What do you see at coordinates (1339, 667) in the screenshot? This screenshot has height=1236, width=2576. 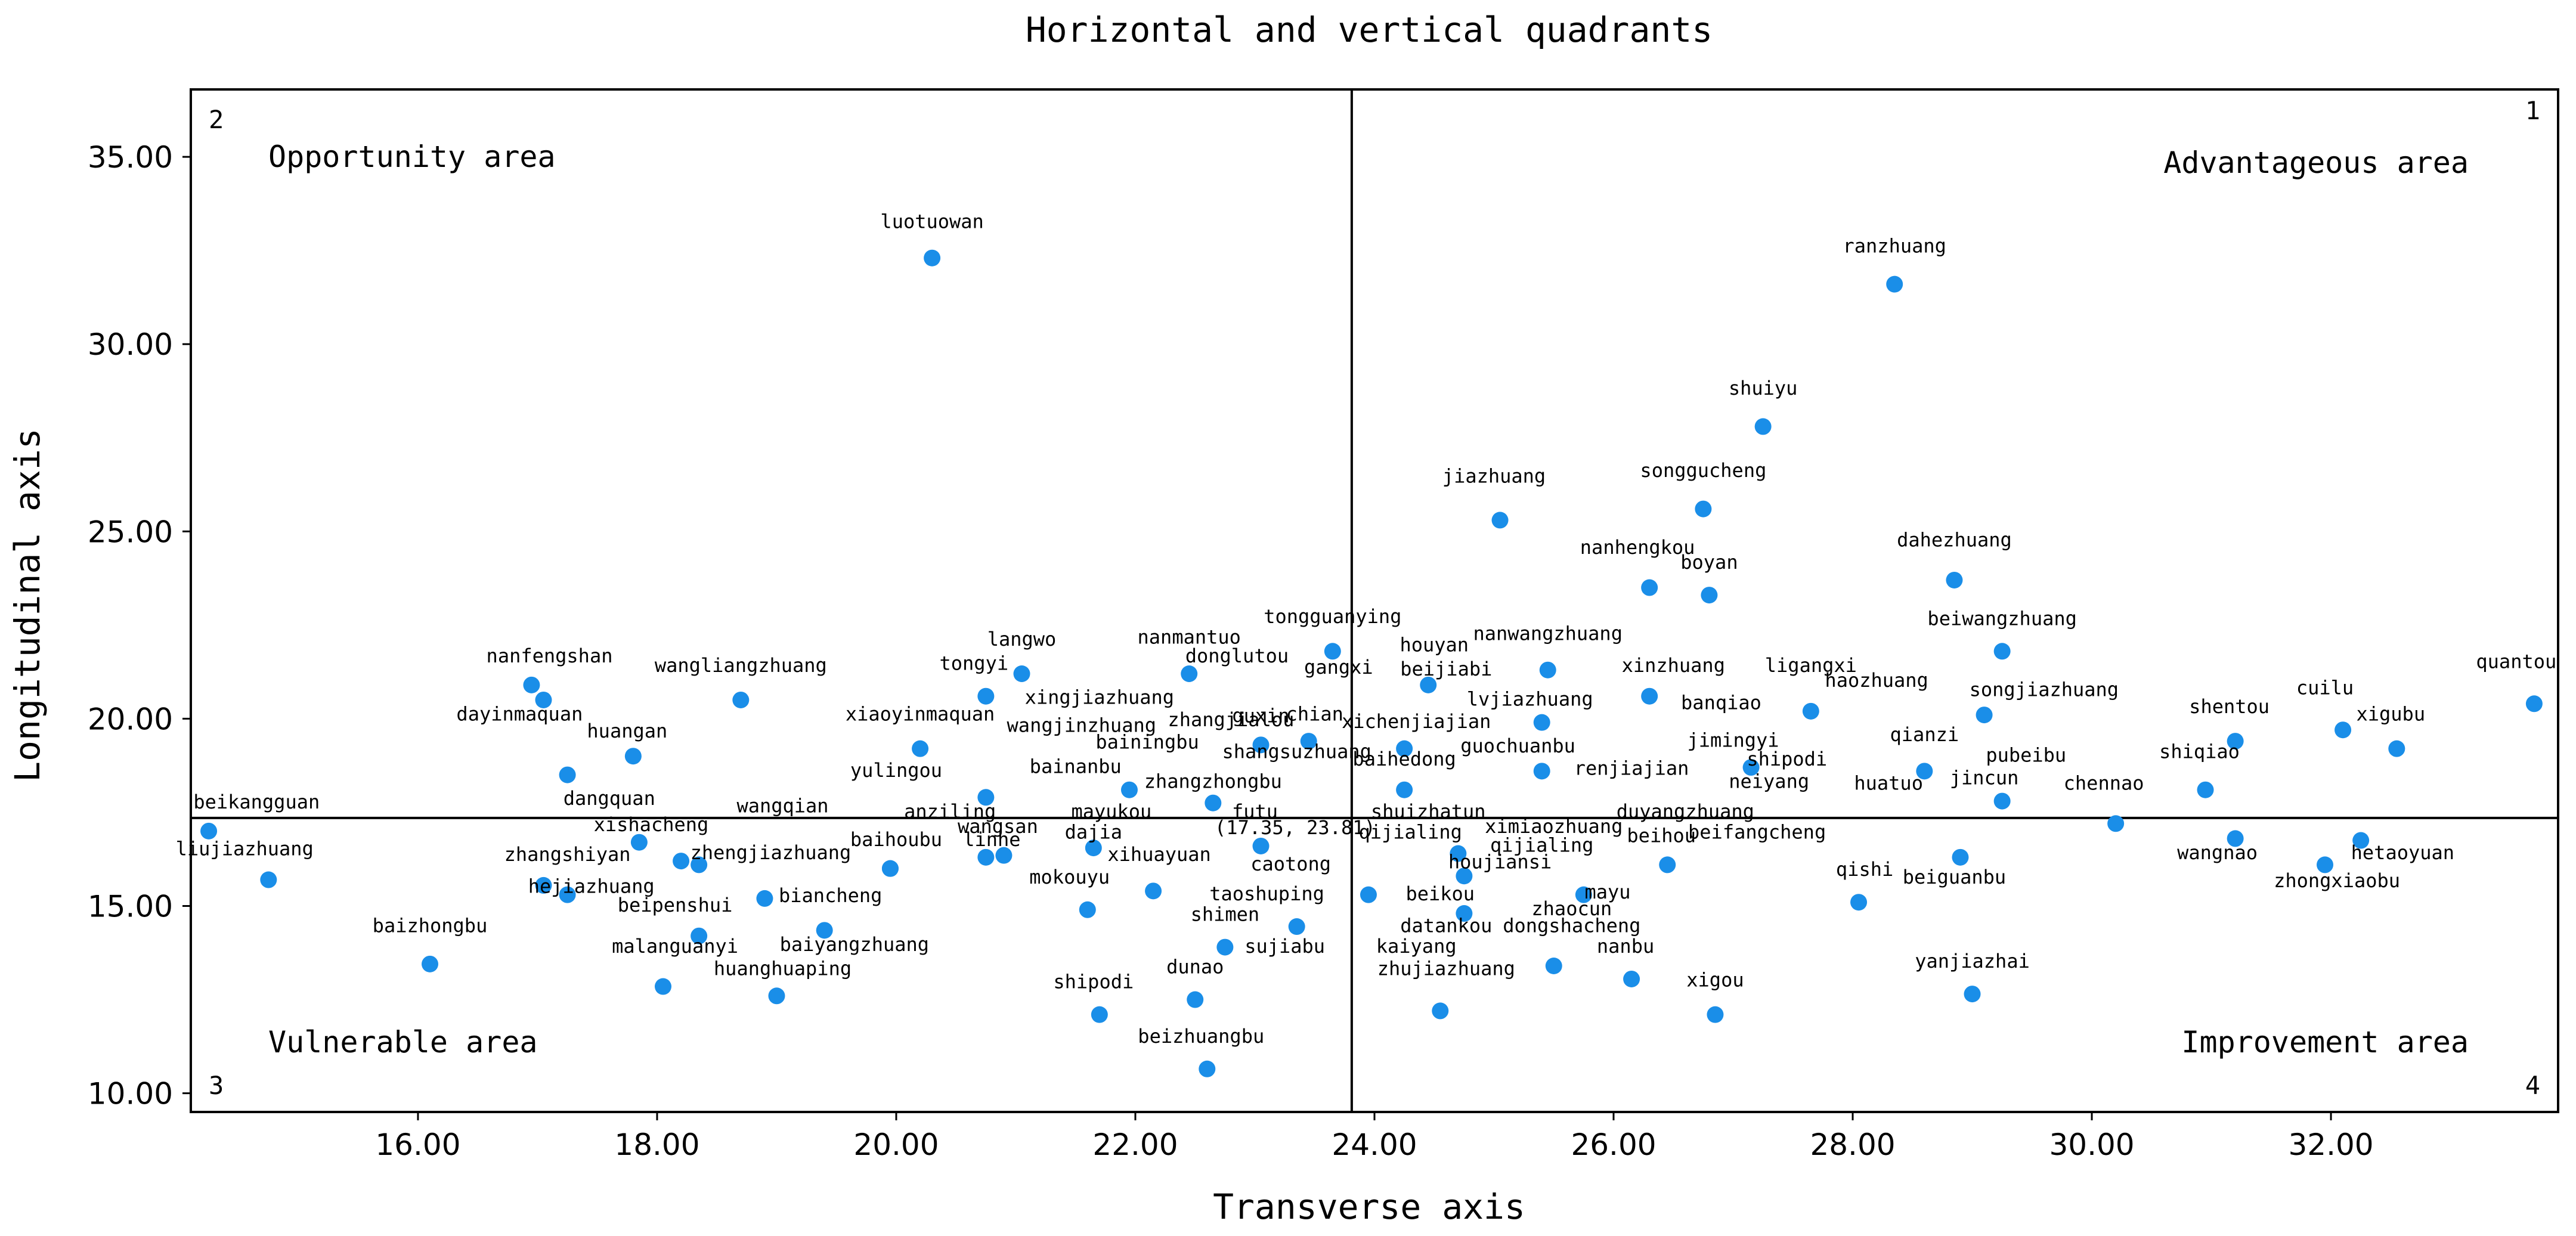 I see `point-label: gangxi` at bounding box center [1339, 667].